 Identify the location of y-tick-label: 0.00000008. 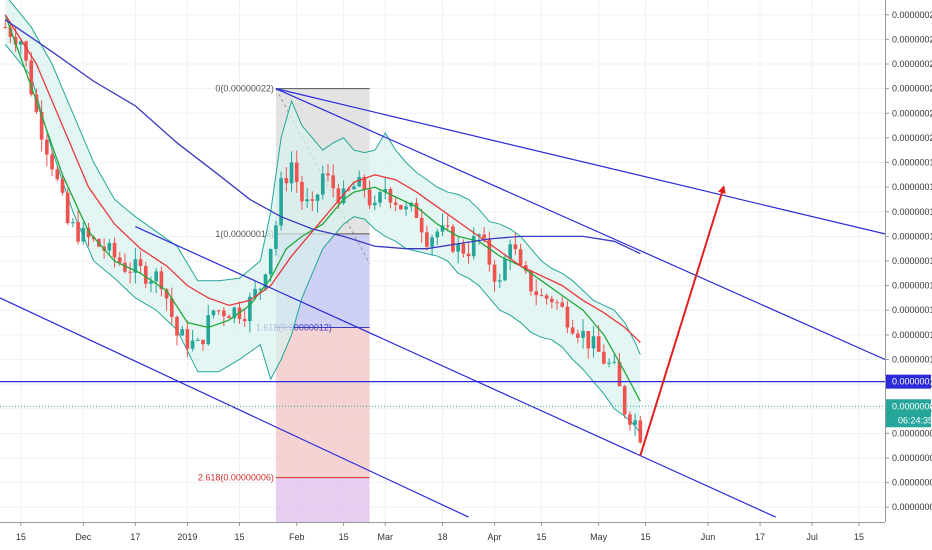
(912, 433).